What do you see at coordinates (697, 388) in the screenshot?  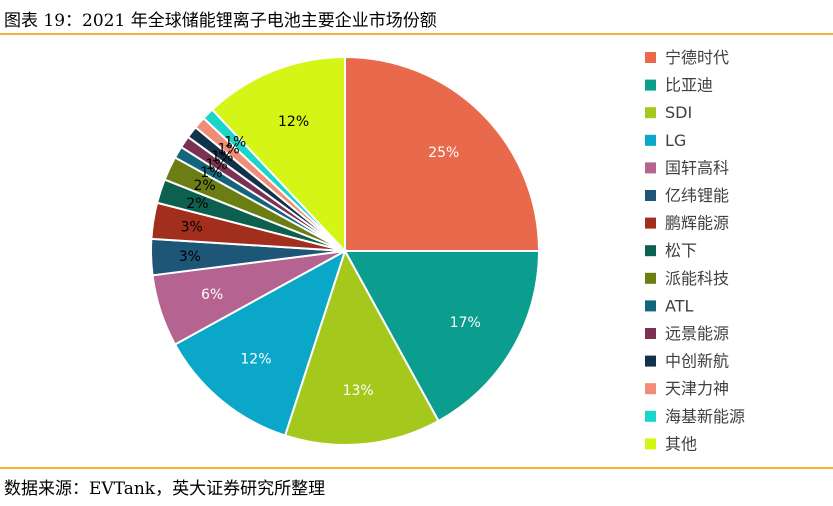 I see `legend-label-12: 天津力神` at bounding box center [697, 388].